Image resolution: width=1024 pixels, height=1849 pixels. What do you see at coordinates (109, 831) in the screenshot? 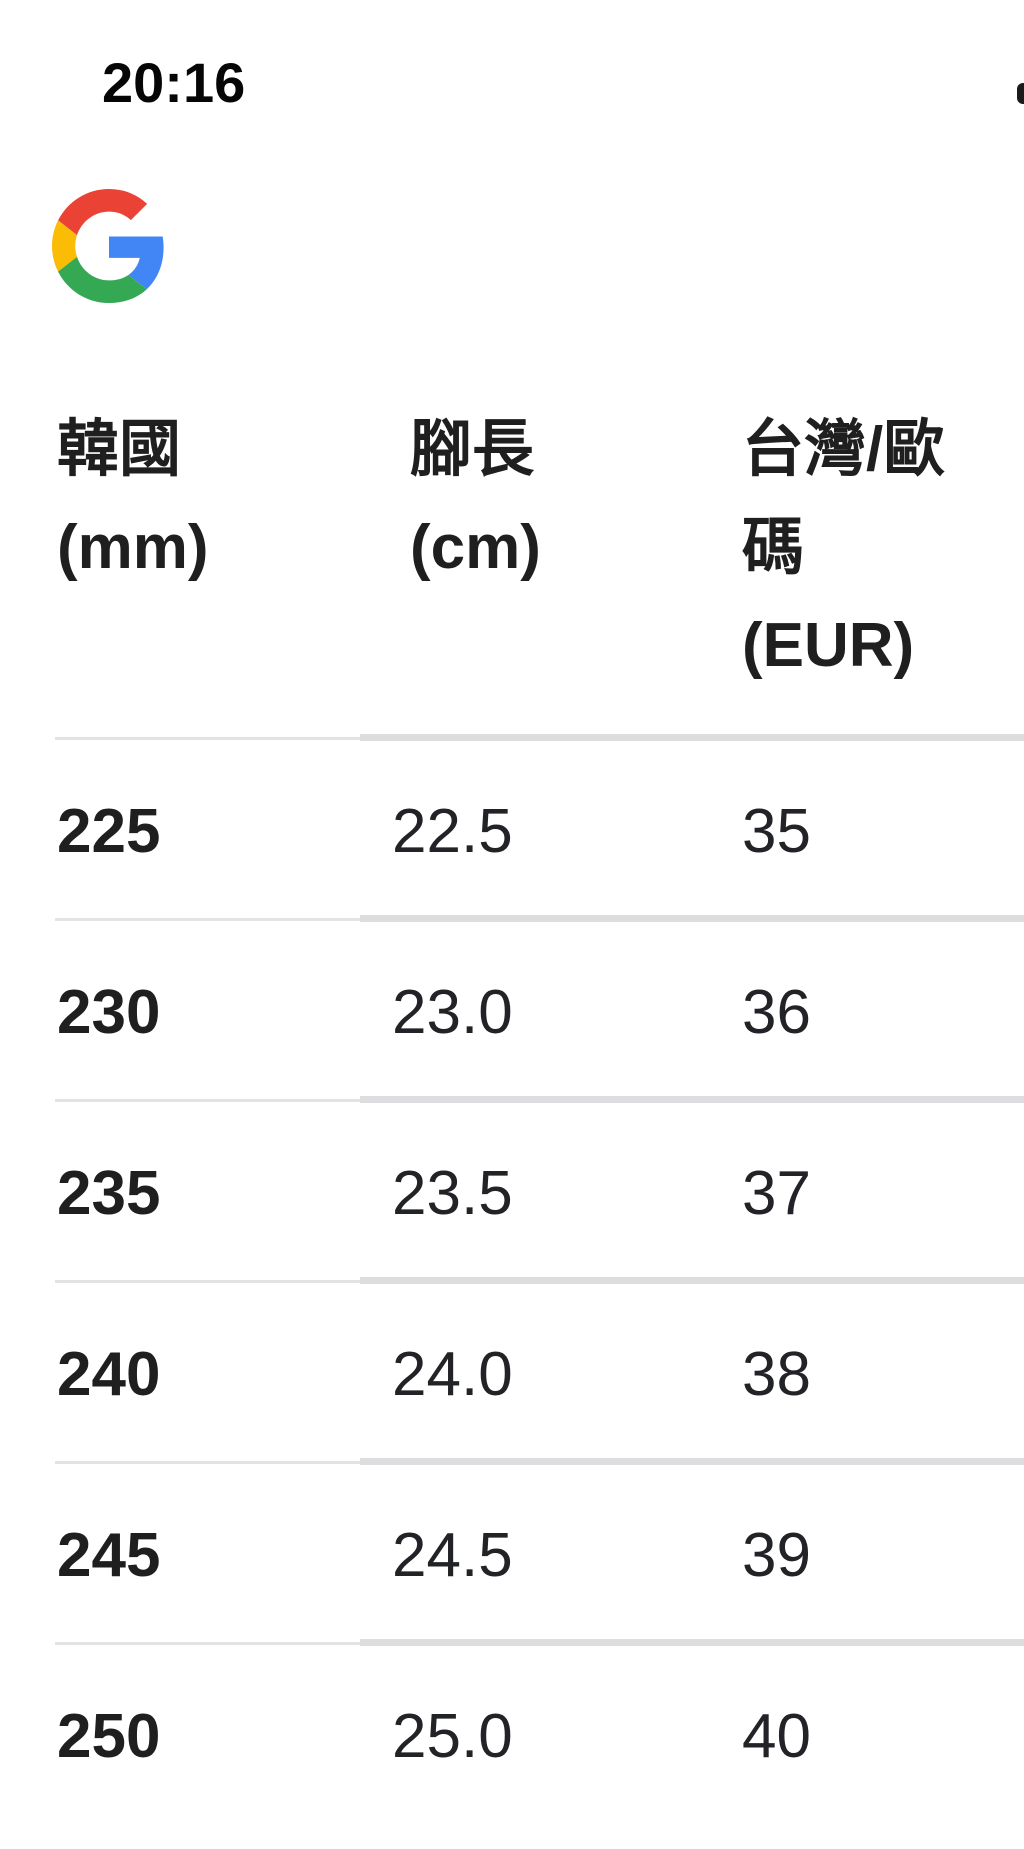
I see `cell-korea-mm: 225` at bounding box center [109, 831].